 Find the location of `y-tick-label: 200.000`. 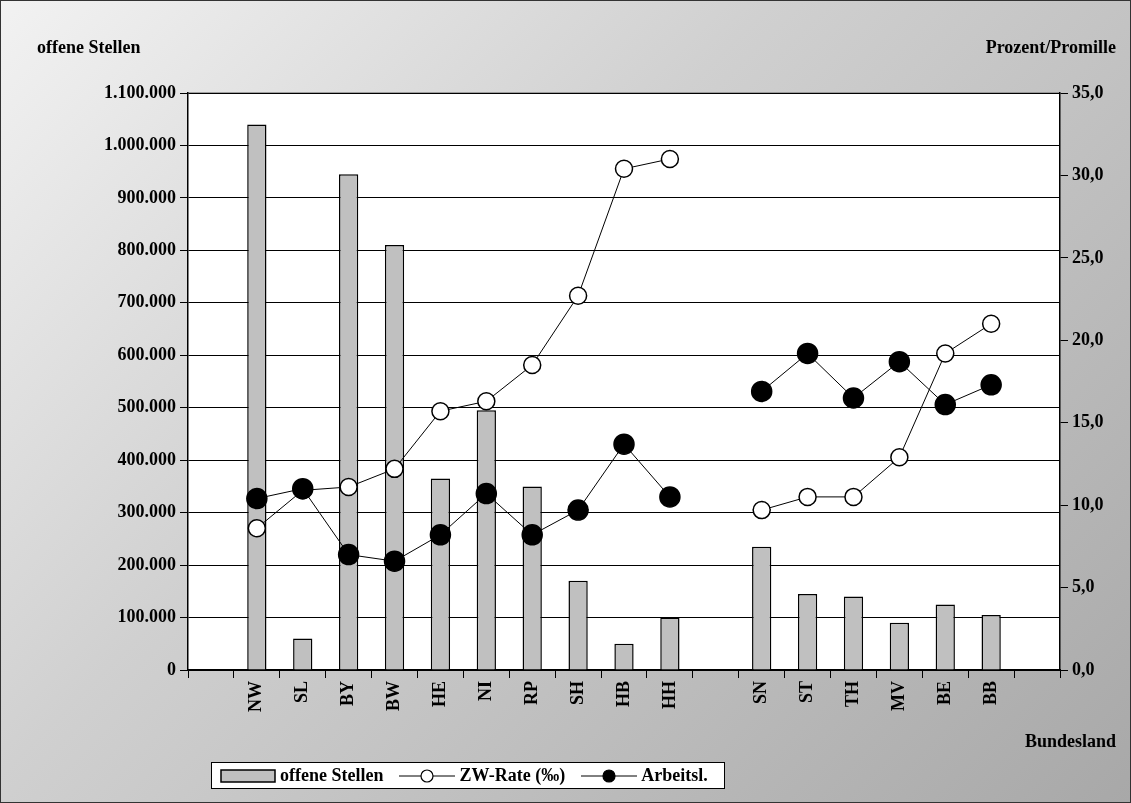

y-tick-label: 200.000 is located at coordinates (146, 563).